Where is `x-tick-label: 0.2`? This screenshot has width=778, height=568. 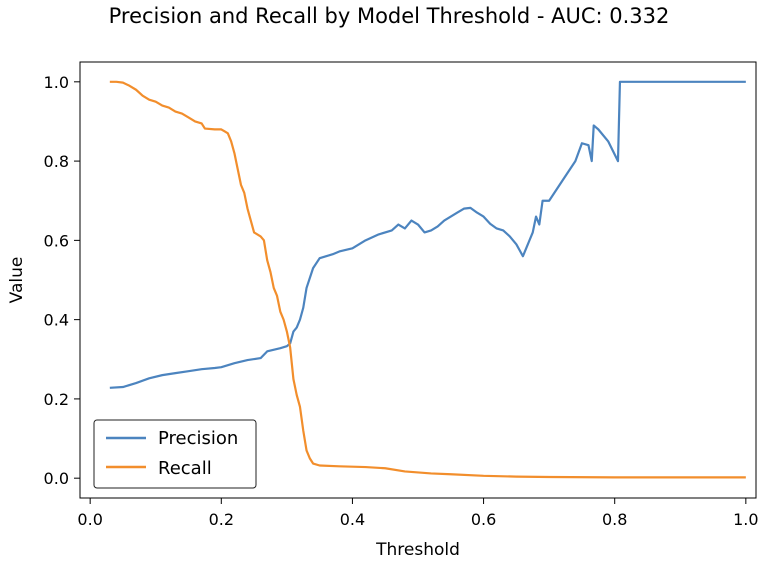 x-tick-label: 0.2 is located at coordinates (221, 519).